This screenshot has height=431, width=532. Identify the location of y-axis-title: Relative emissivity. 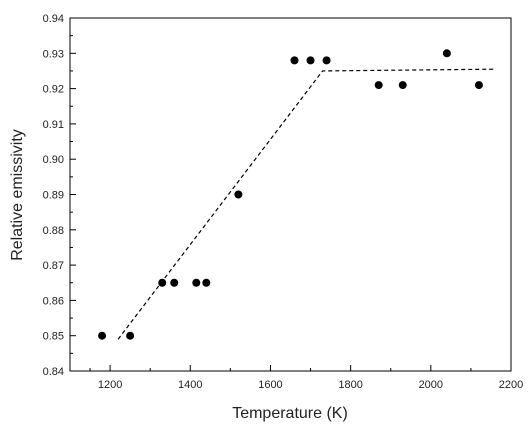
(17, 195).